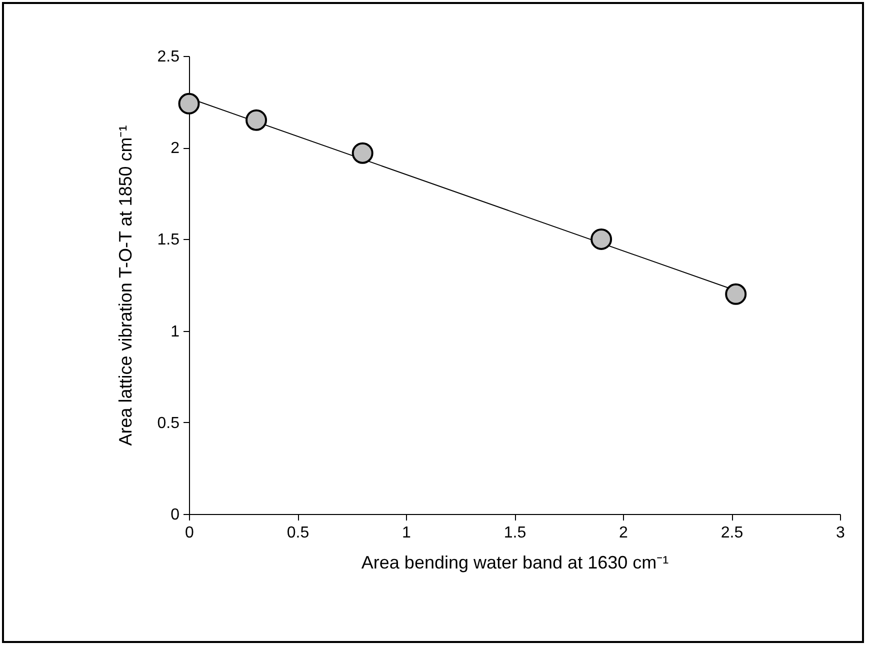  What do you see at coordinates (175, 331) in the screenshot?
I see `y-tick-label: 1` at bounding box center [175, 331].